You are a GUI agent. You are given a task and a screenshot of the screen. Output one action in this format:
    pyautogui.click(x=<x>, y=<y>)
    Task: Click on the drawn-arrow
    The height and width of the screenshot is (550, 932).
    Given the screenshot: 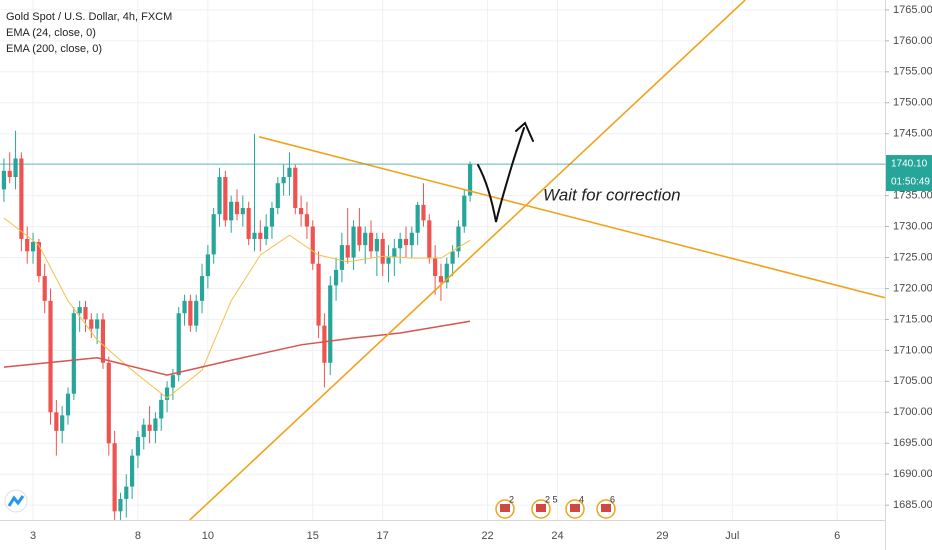 What is the action you would take?
    pyautogui.click(x=505, y=172)
    